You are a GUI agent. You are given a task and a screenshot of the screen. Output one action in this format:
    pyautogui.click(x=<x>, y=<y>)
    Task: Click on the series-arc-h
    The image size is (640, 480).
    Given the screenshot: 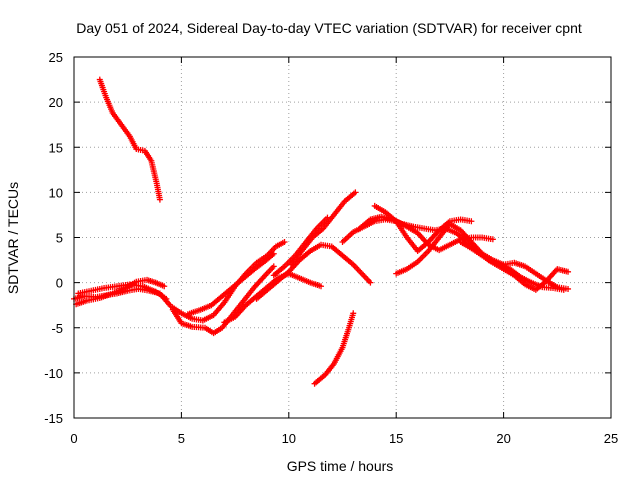 What is the action you would take?
    pyautogui.click(x=273, y=298)
    